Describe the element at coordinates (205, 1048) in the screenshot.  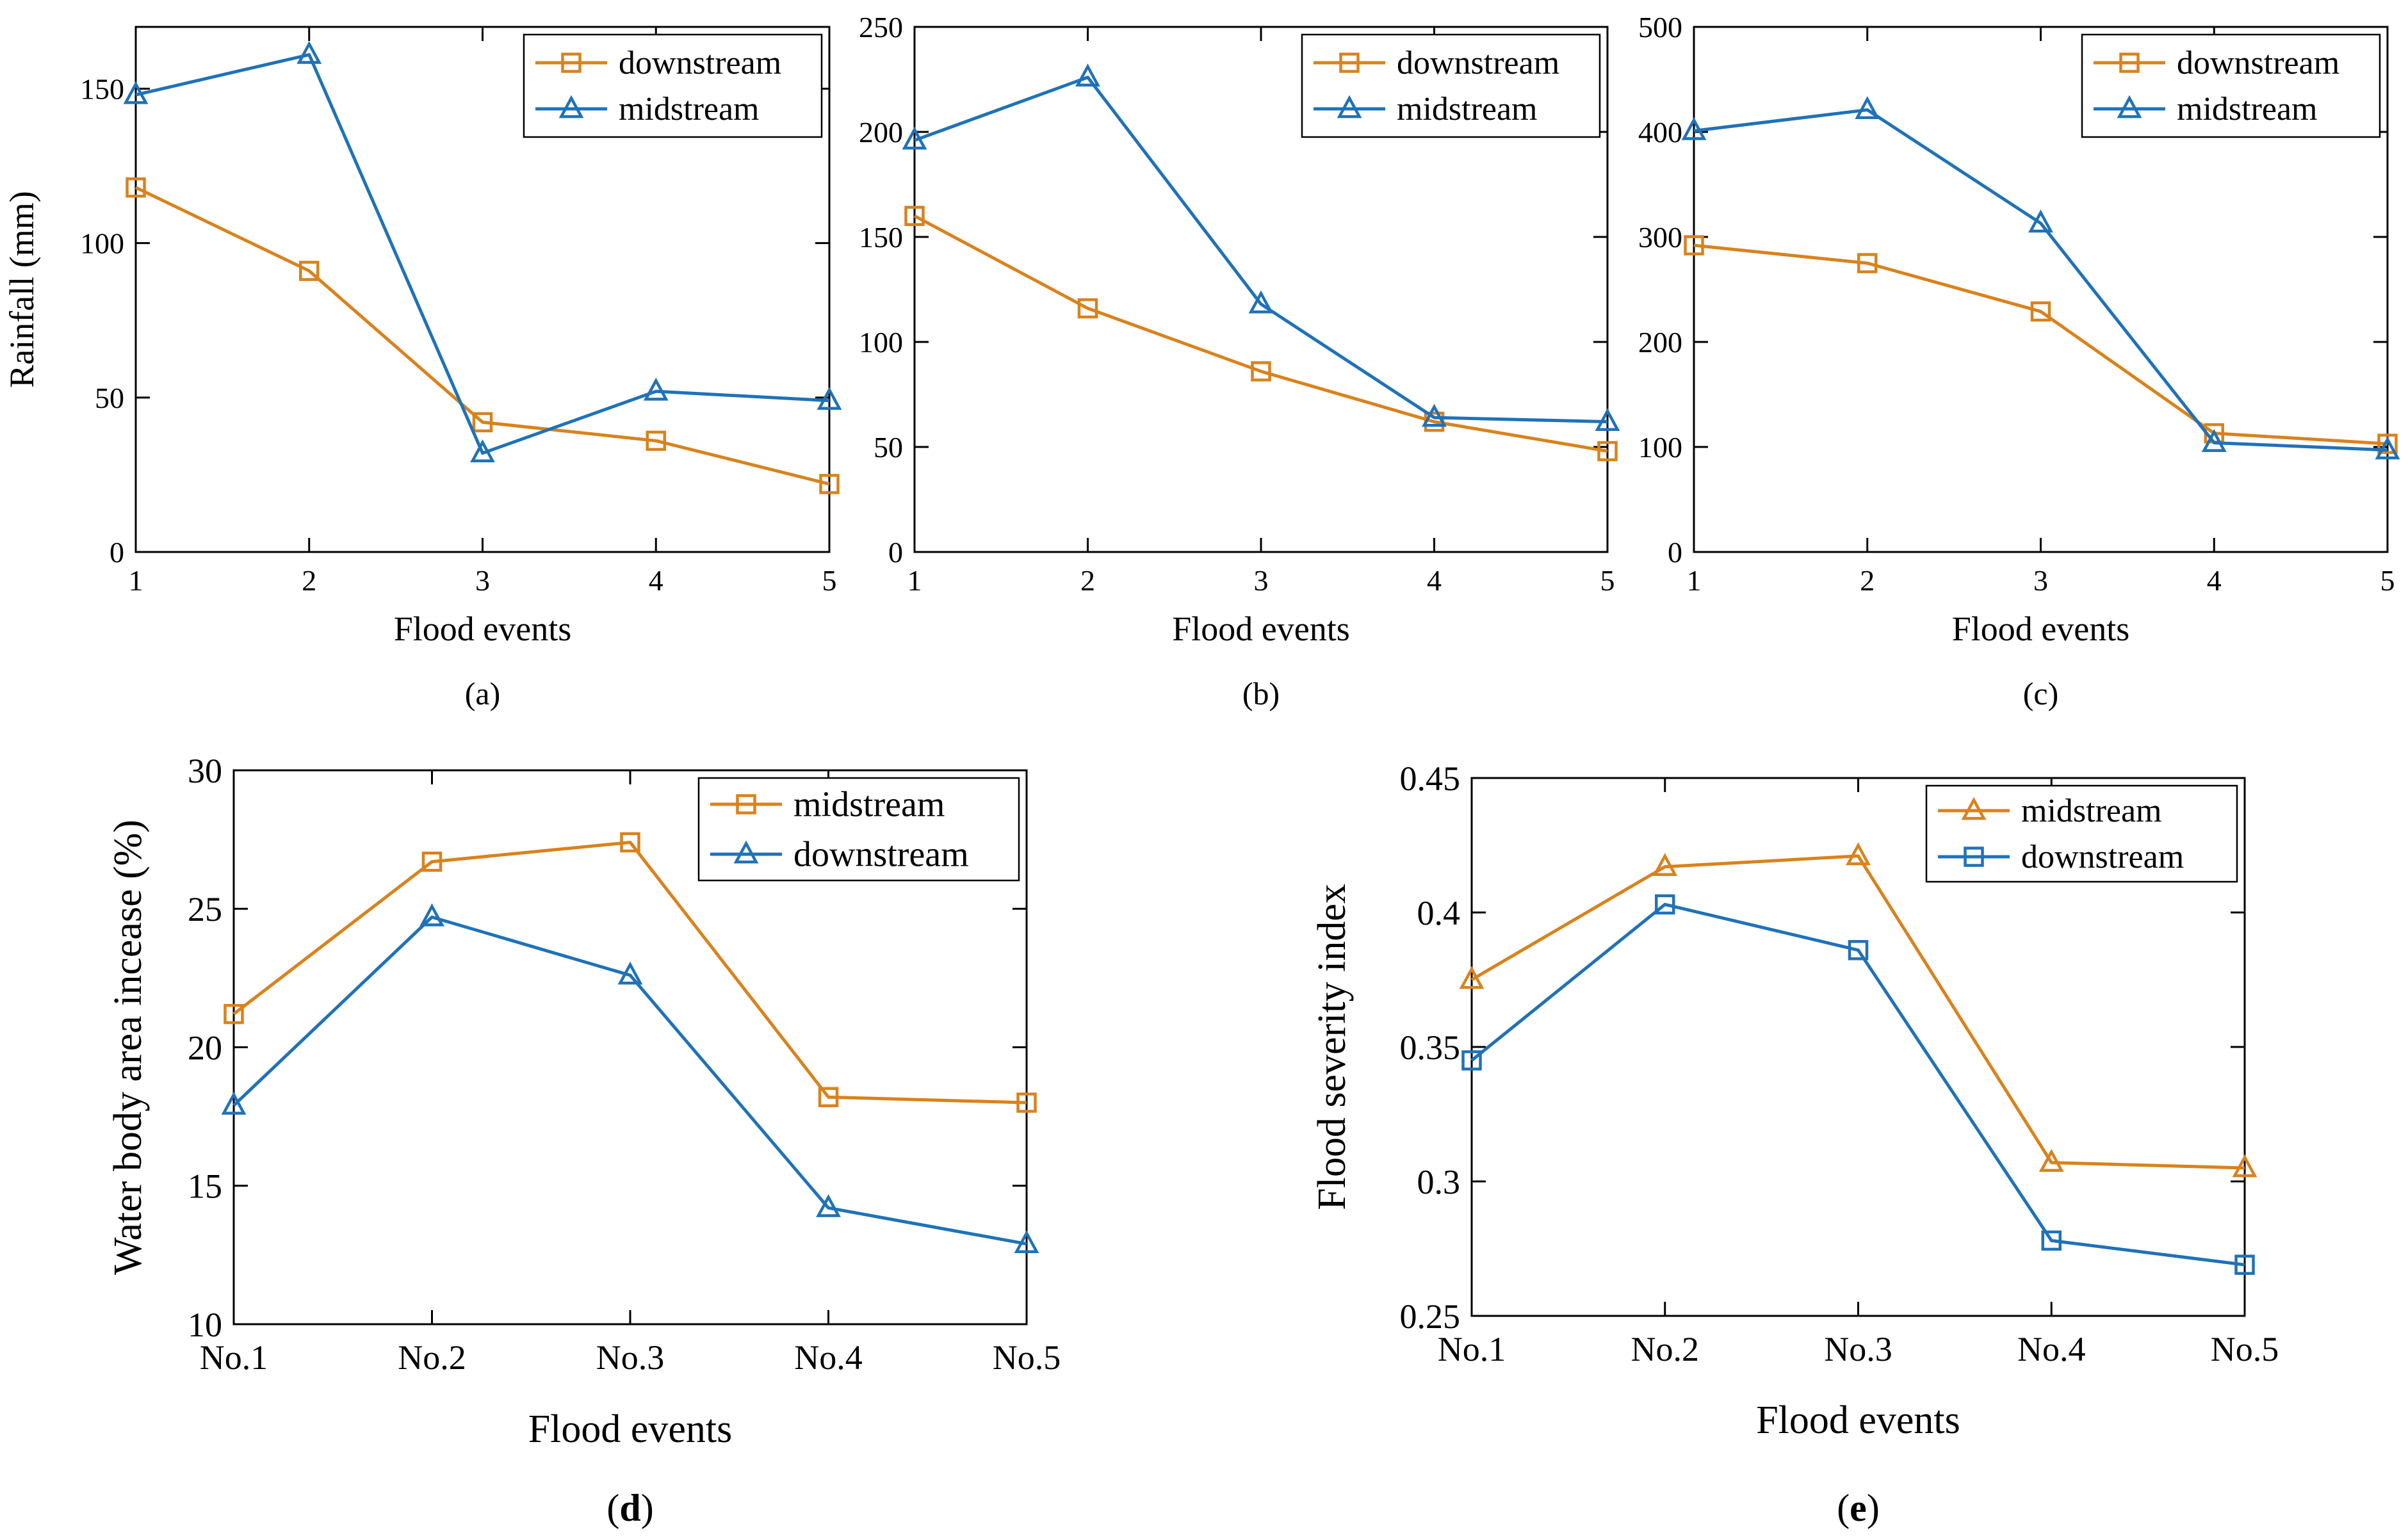
I see `y-tick-label: 20` at that location.